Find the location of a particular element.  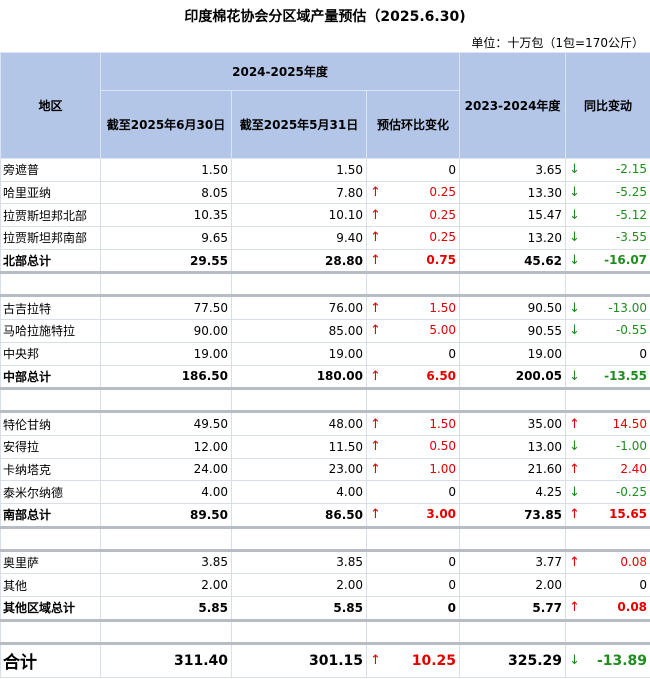

cell-prev: 90.50 is located at coordinates (513, 308).